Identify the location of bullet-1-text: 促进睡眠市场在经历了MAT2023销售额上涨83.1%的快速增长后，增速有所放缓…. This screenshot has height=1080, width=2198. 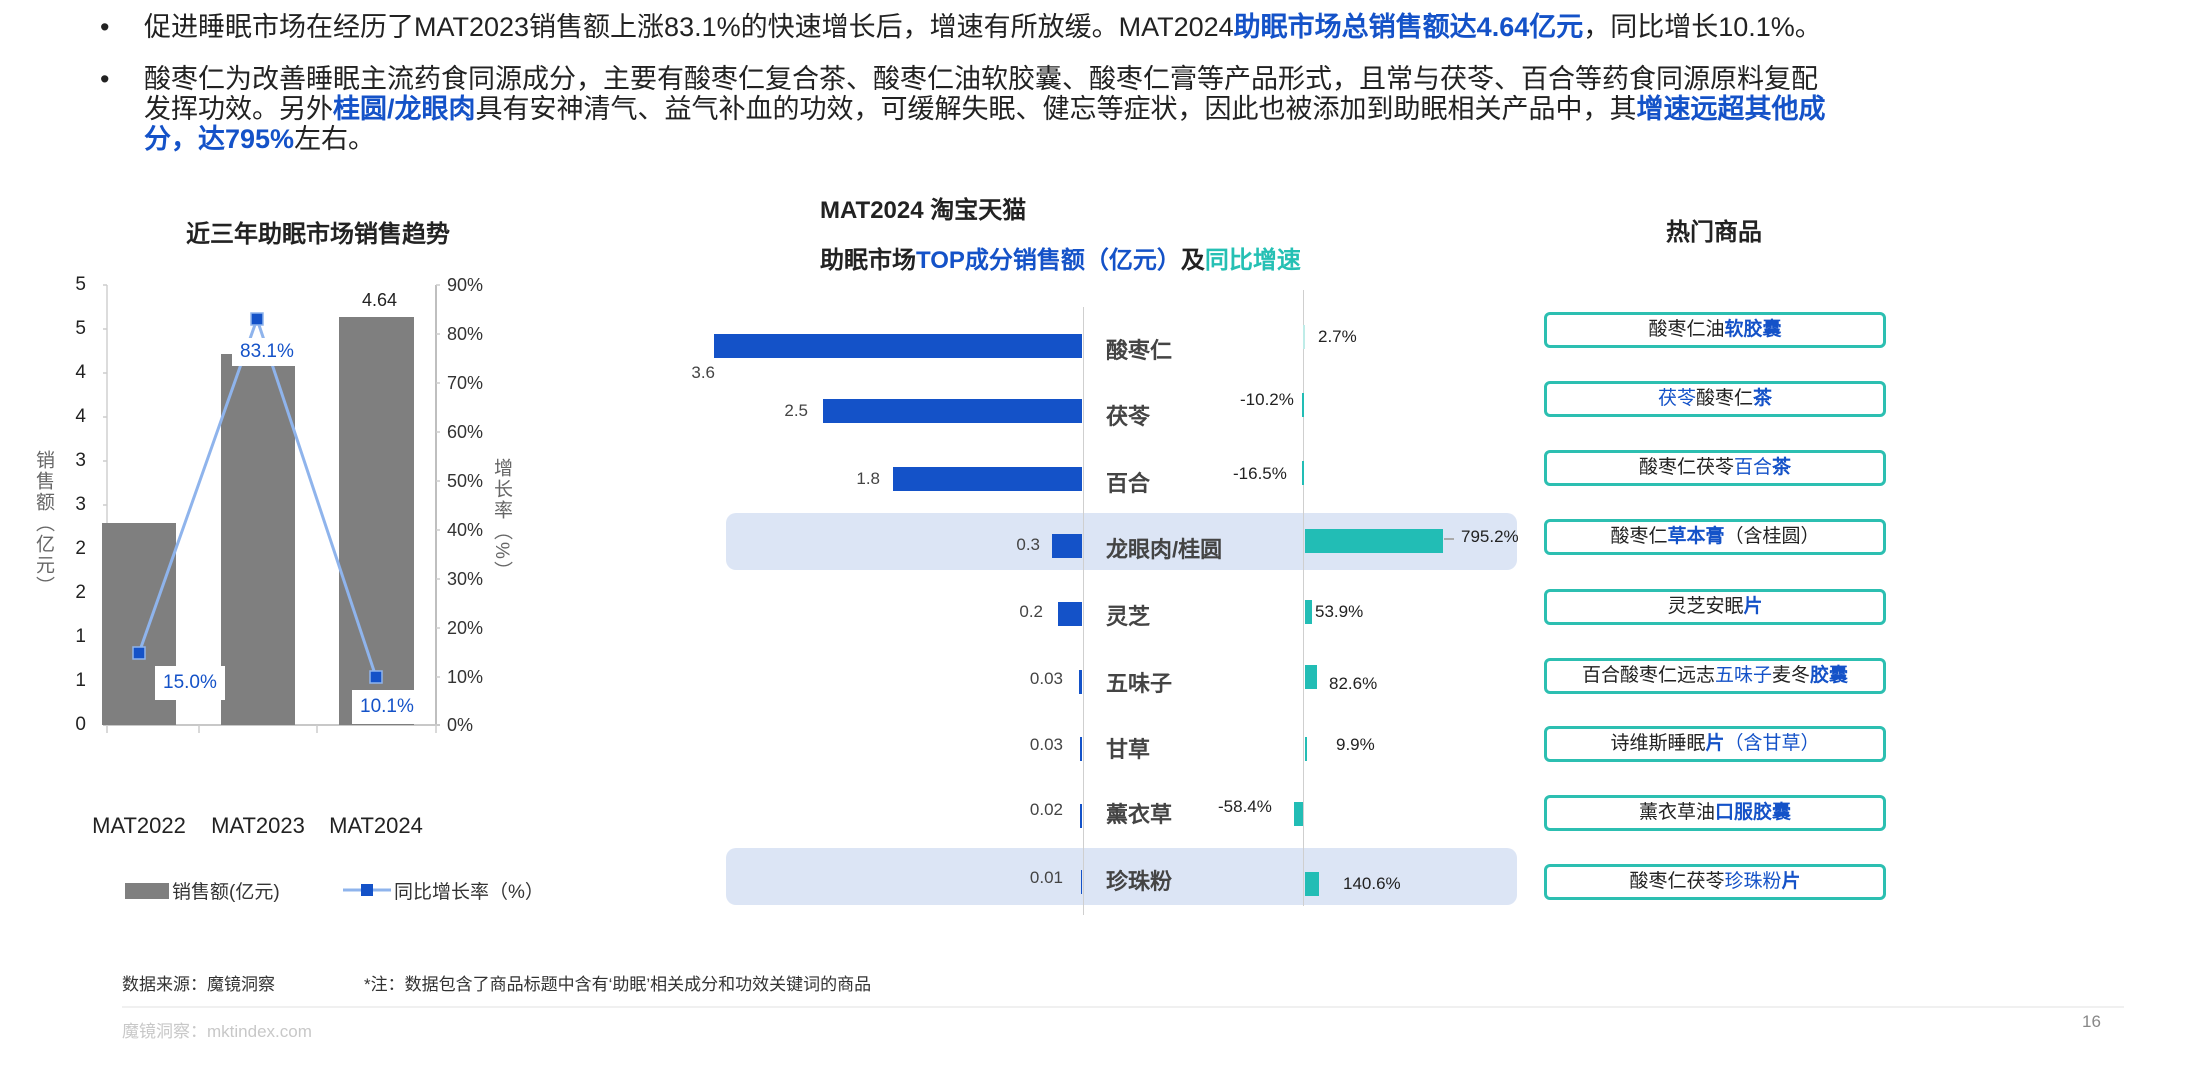
(983, 27).